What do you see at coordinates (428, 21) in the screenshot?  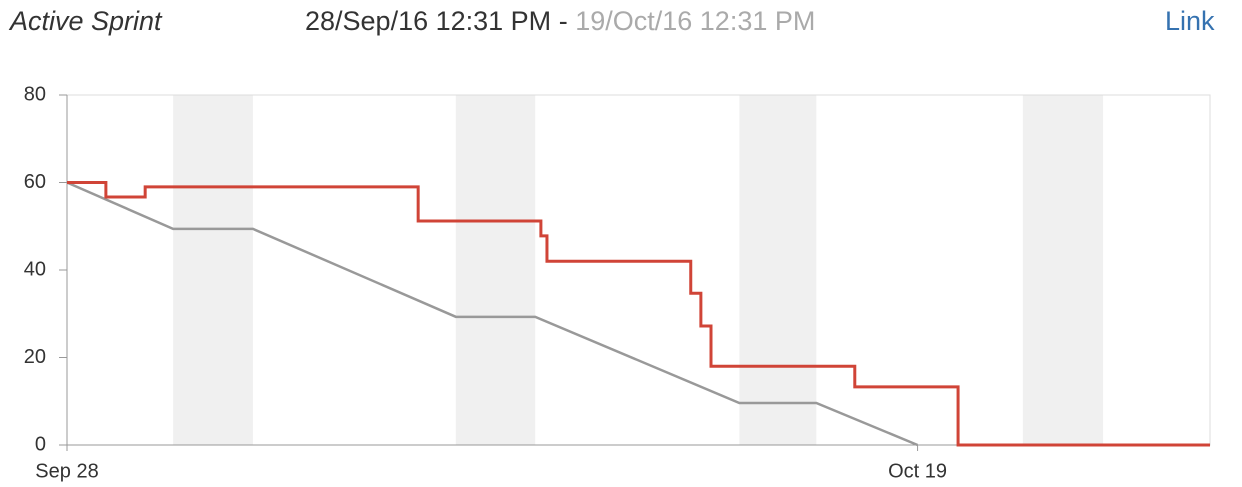 I see `start-date: 28/Sep/16 12:31 PM` at bounding box center [428, 21].